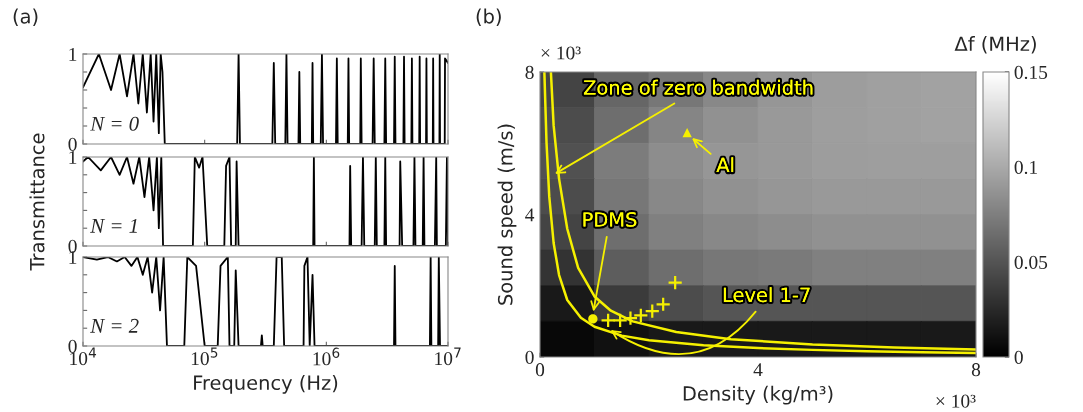  Describe the element at coordinates (758, 370) in the screenshot. I see `x-tick-label: 4` at that location.